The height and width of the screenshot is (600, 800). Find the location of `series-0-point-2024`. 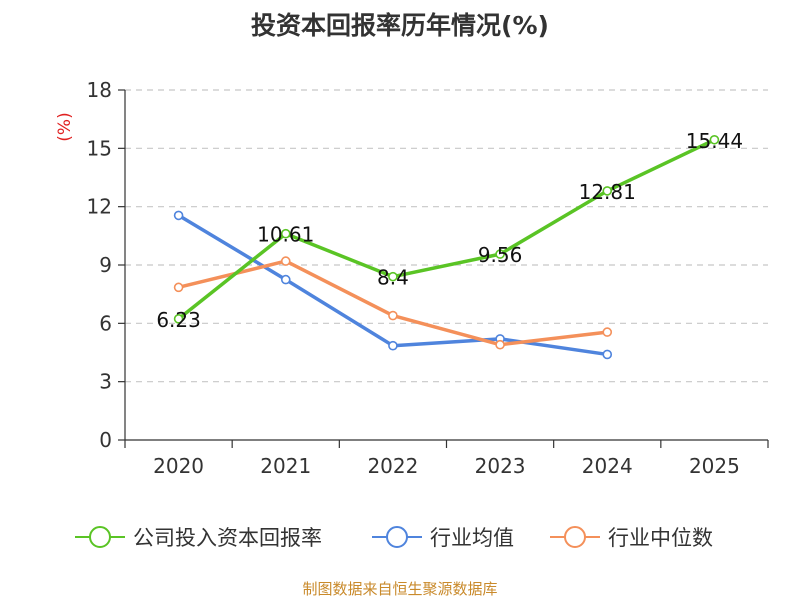

series-0-point-2024 is located at coordinates (607, 191).